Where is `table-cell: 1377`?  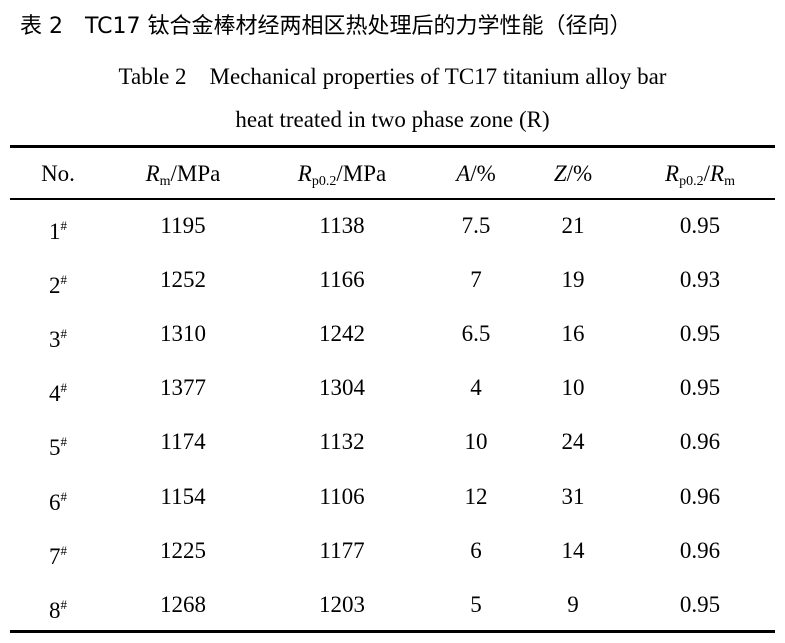 table-cell: 1377 is located at coordinates (183, 388).